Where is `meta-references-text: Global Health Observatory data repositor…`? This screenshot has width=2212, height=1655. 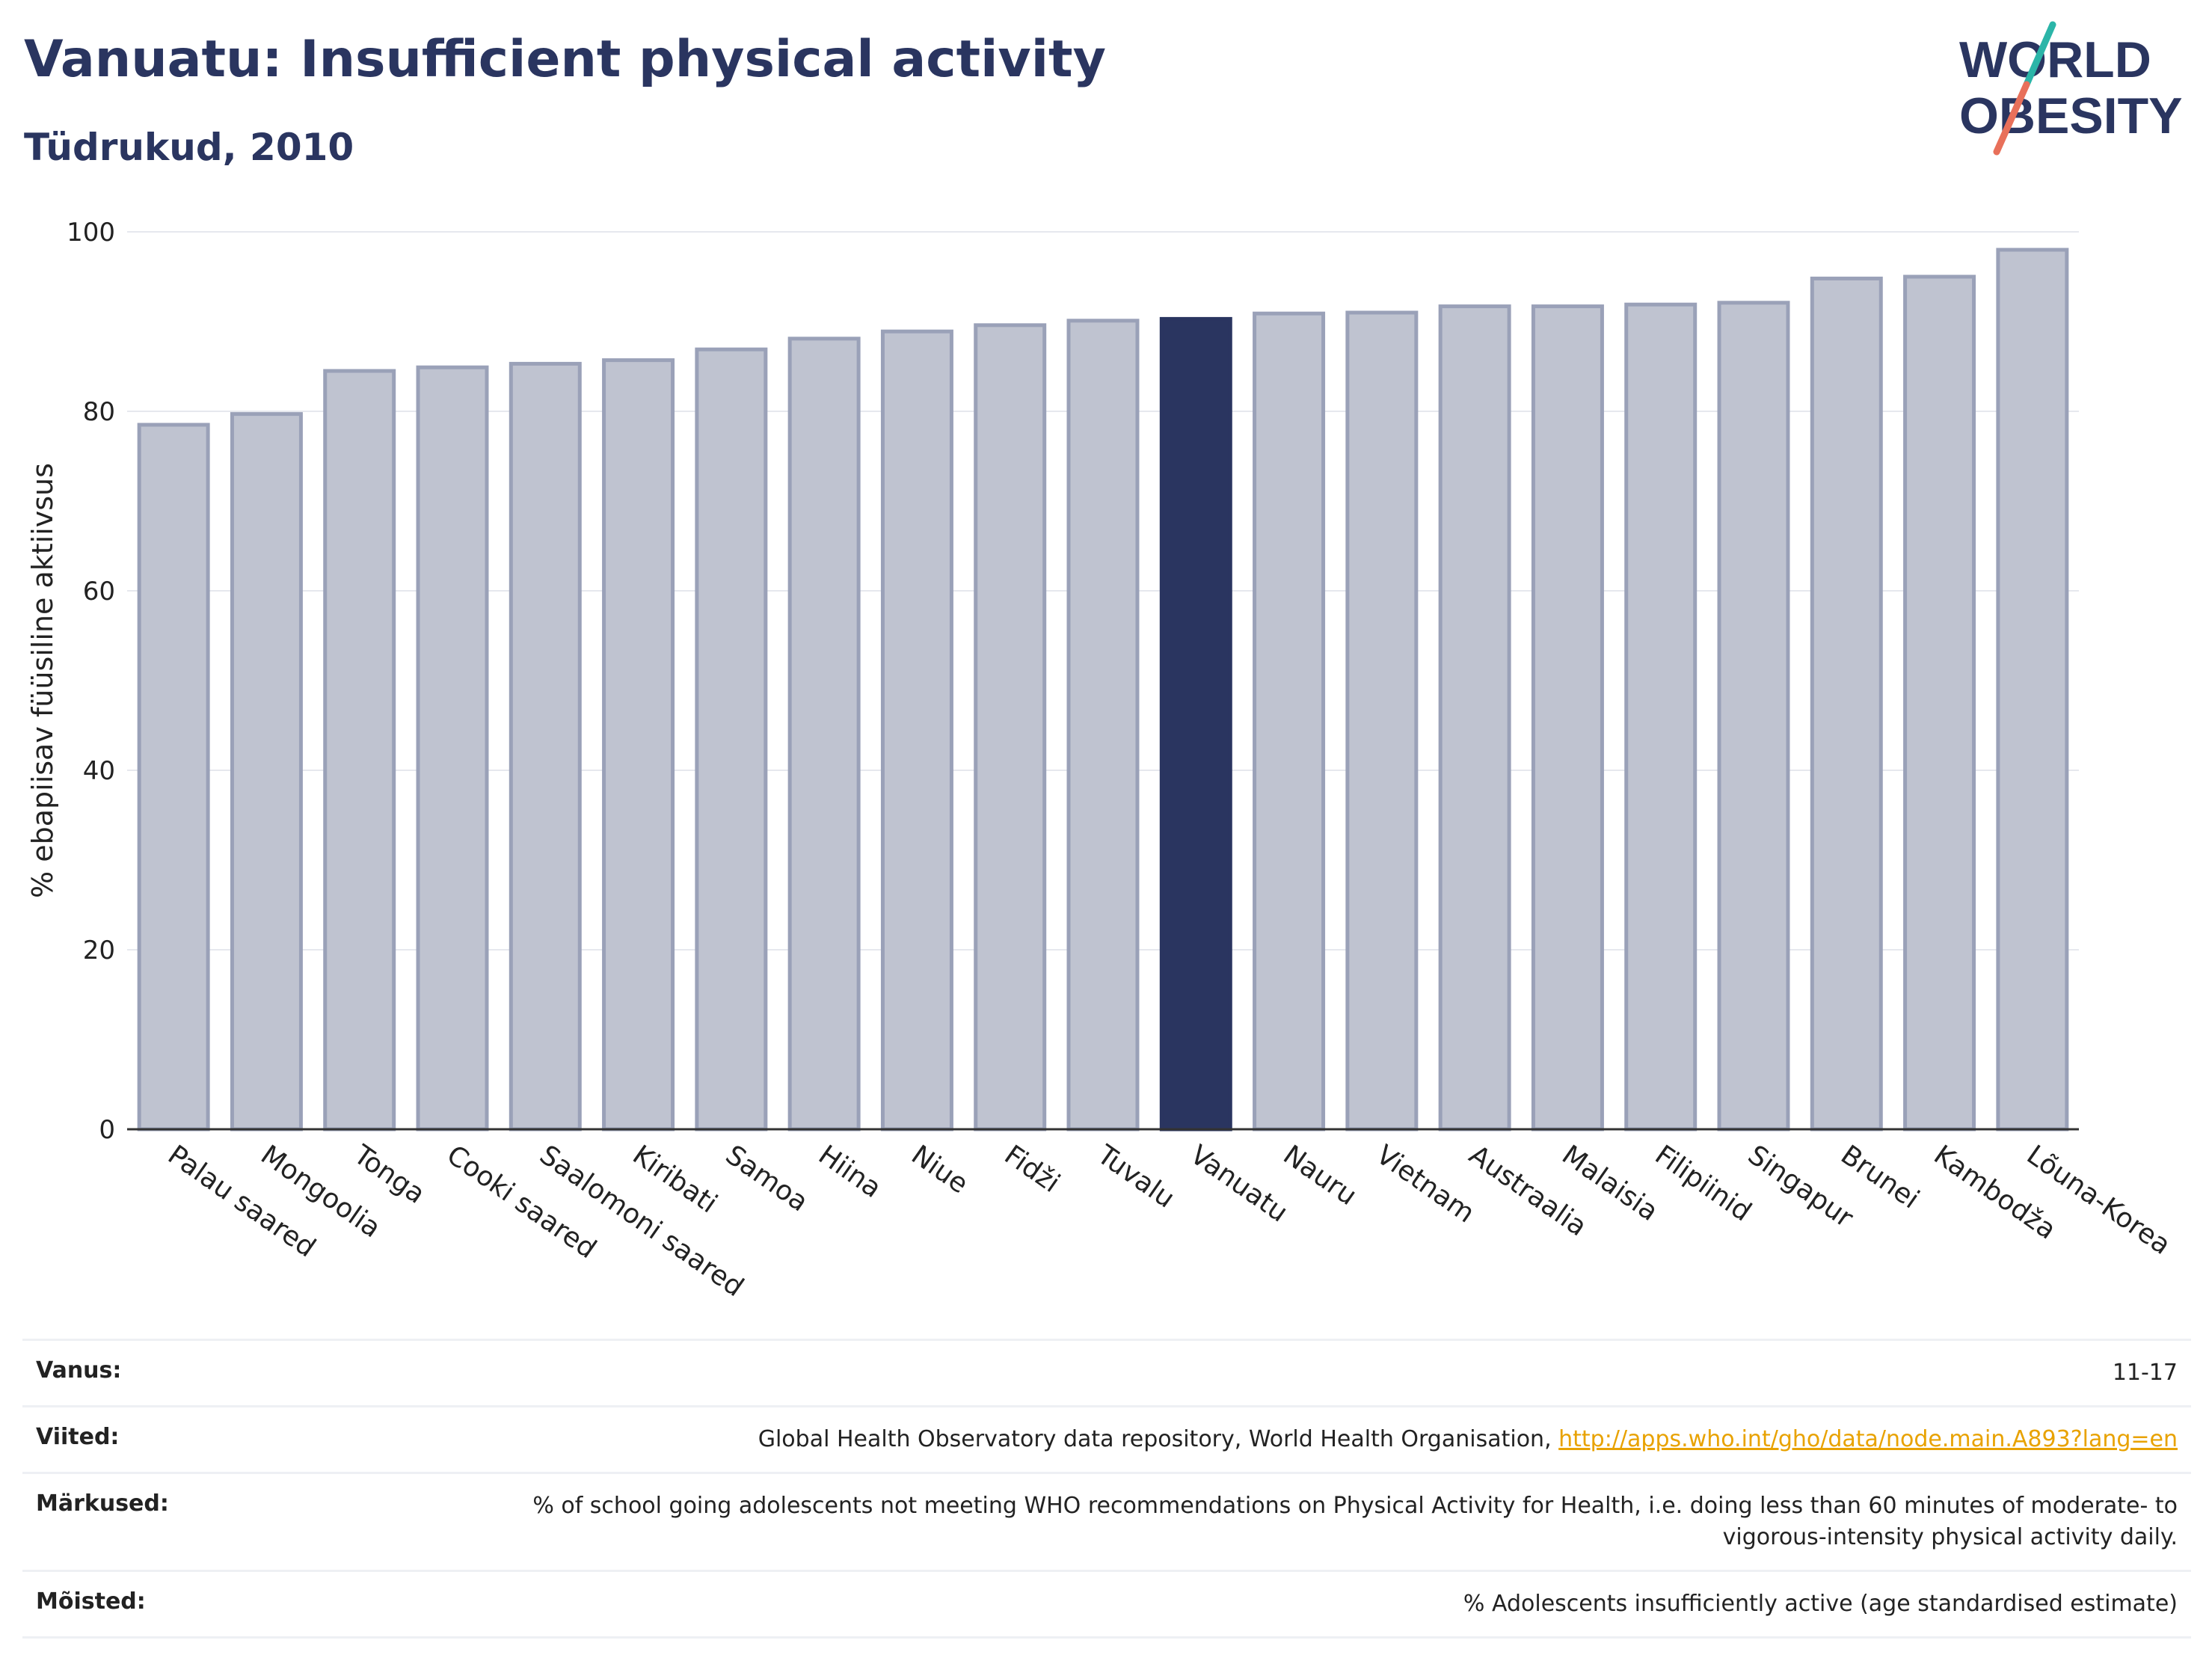
meta-references-text: Global Health Observatory data repositor… is located at coordinates (1158, 1439).